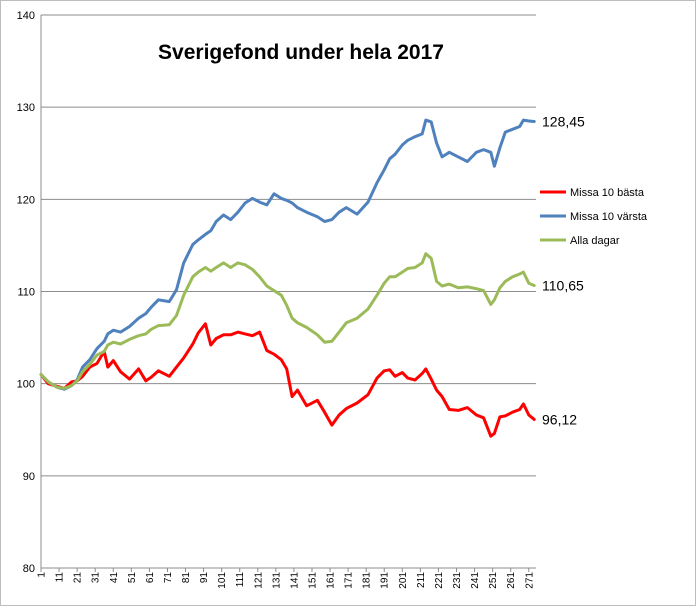 The image size is (696, 607). Describe the element at coordinates (607, 193) in the screenshot. I see `legend-label: Missa 10 bästa` at that location.